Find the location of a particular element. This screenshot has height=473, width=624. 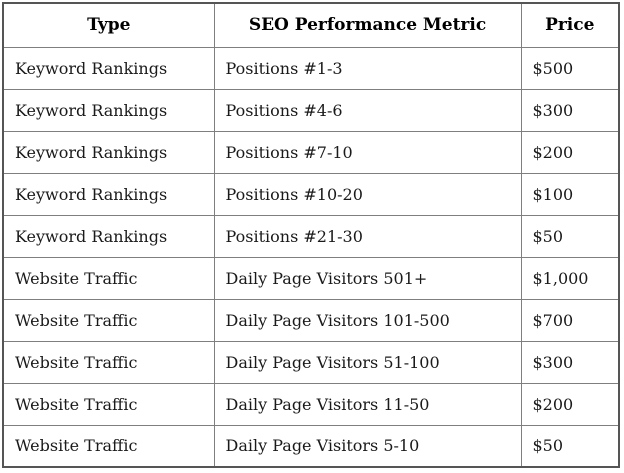

metric-cell: Positions #21-30 is located at coordinates (367, 236).